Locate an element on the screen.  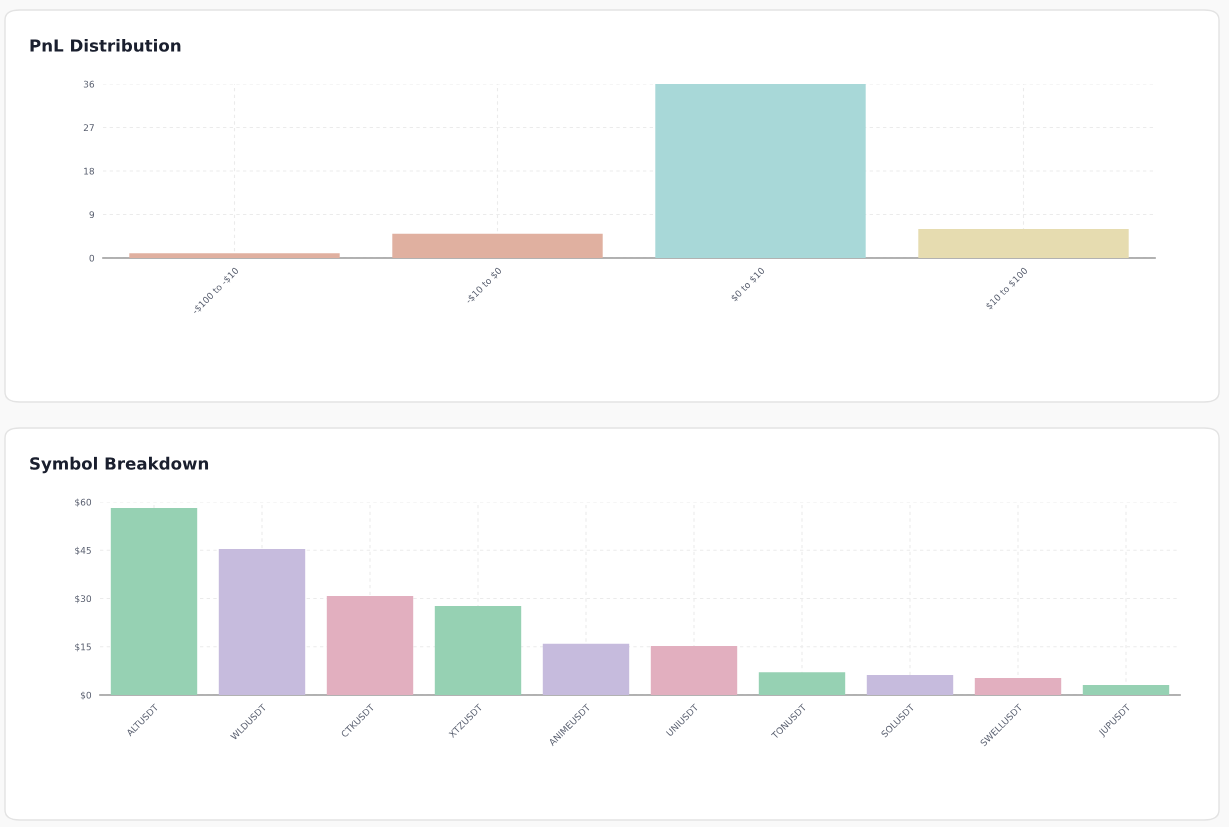
y-tick-label: $45 is located at coordinates (83, 551).